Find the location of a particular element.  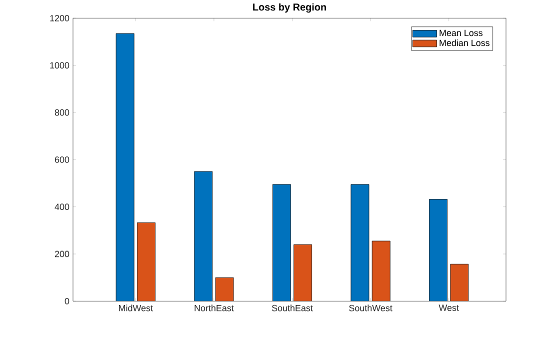

y-tick-label: 1200 is located at coordinates (60, 18).